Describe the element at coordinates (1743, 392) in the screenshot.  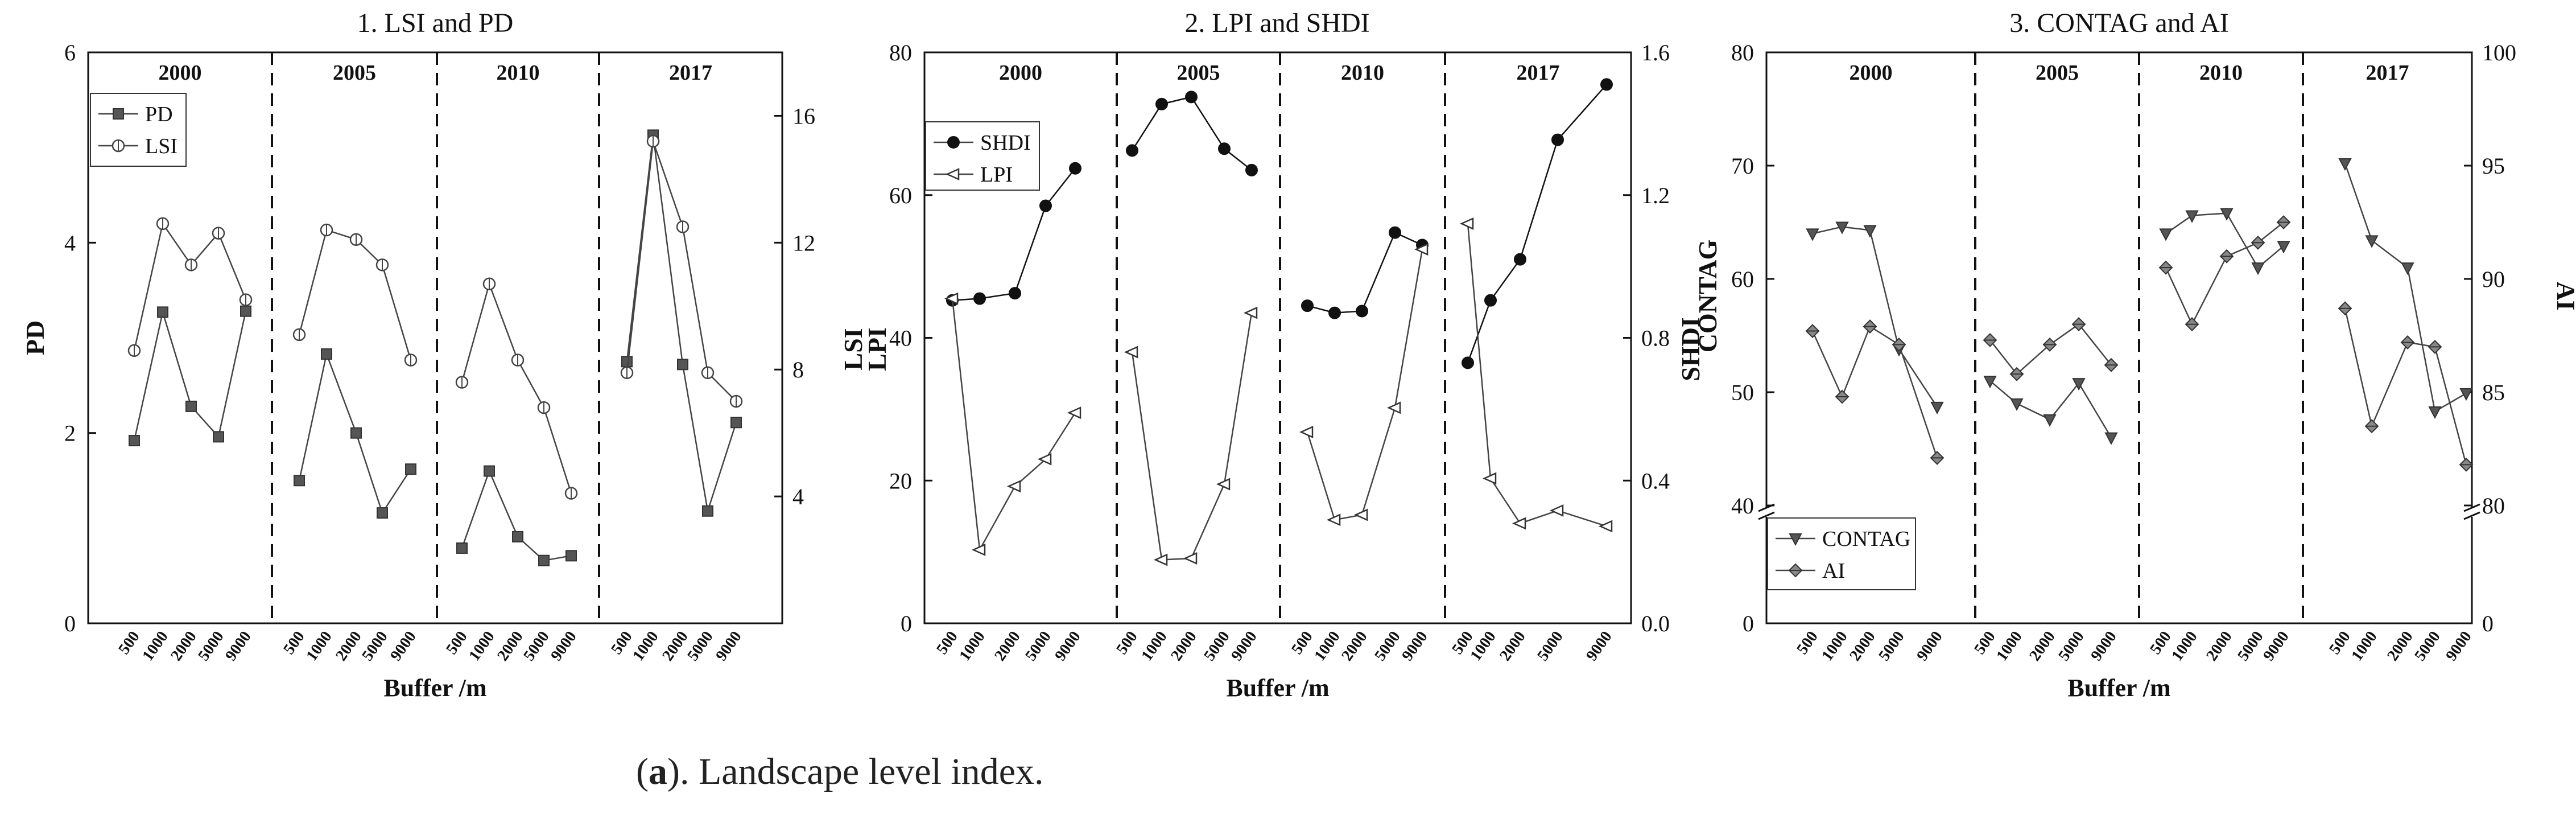
I see `y-tick-label-left: 50` at that location.